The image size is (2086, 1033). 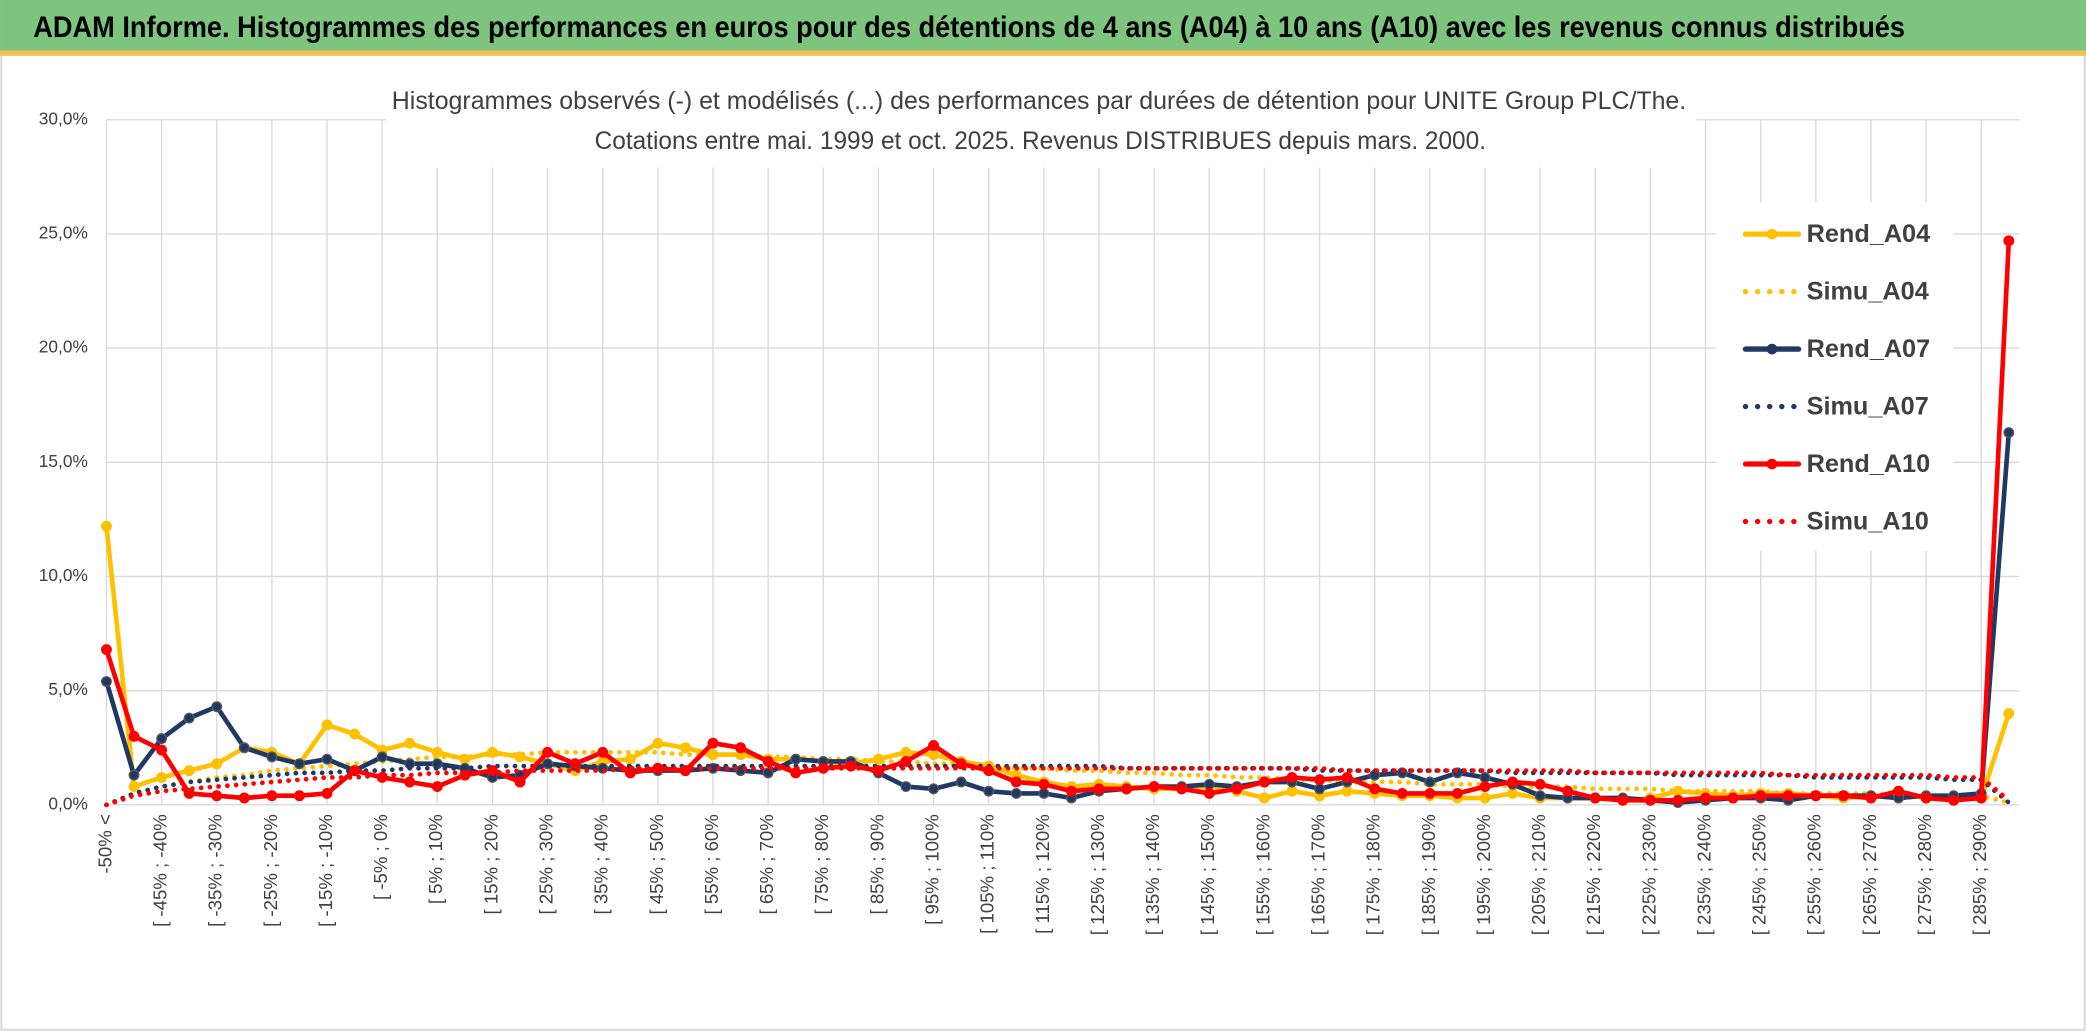 What do you see at coordinates (1869, 349) in the screenshot?
I see `legend-label: Rend_A07` at bounding box center [1869, 349].